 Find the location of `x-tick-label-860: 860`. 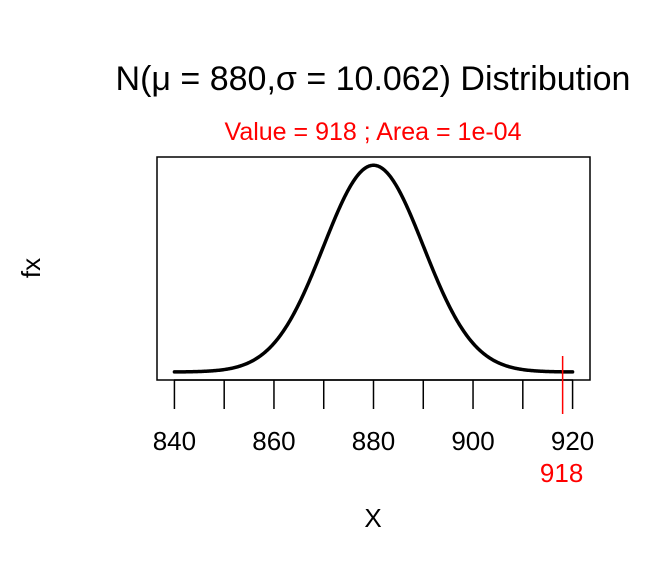

x-tick-label-860: 860 is located at coordinates (273, 441).